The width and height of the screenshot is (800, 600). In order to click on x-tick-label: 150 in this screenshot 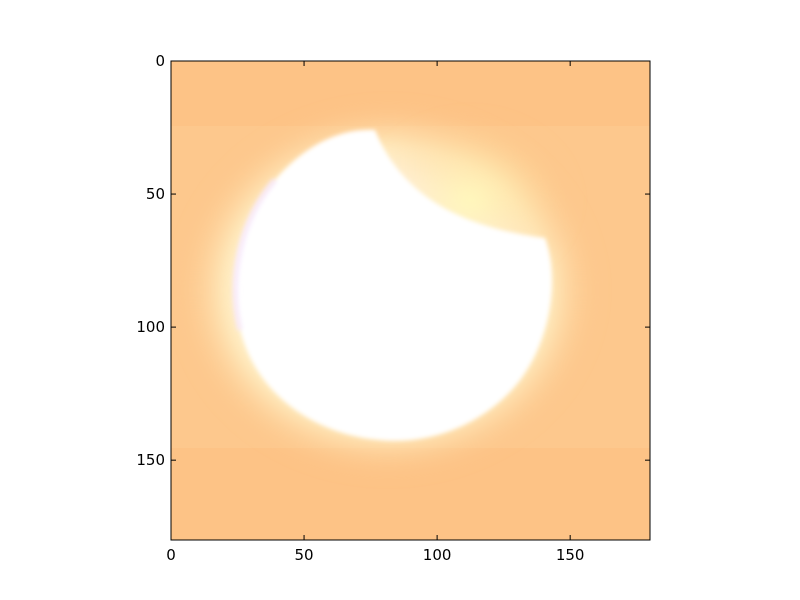, I will do `click(570, 555)`.